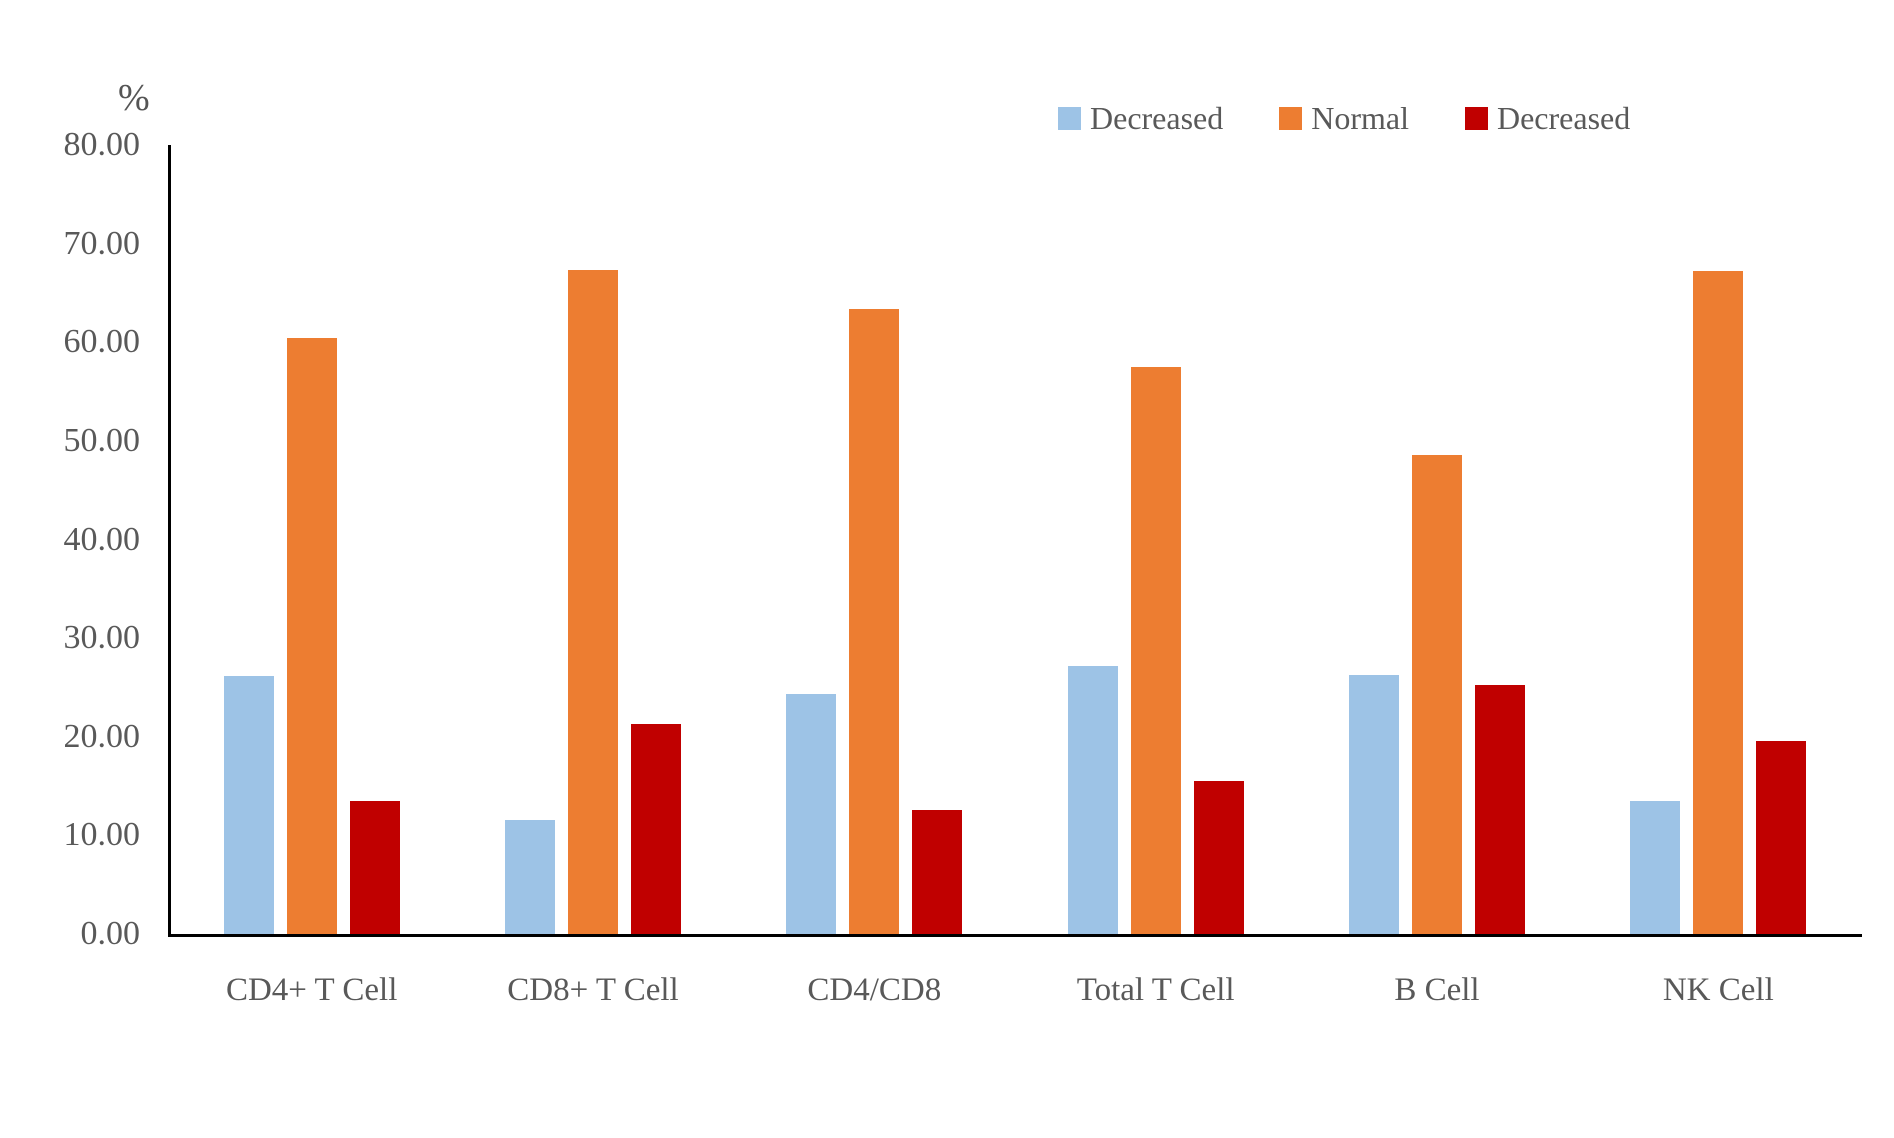 This screenshot has height=1138, width=1894. Describe the element at coordinates (1476, 118) in the screenshot. I see `legend-swatch-icon-series3` at that location.